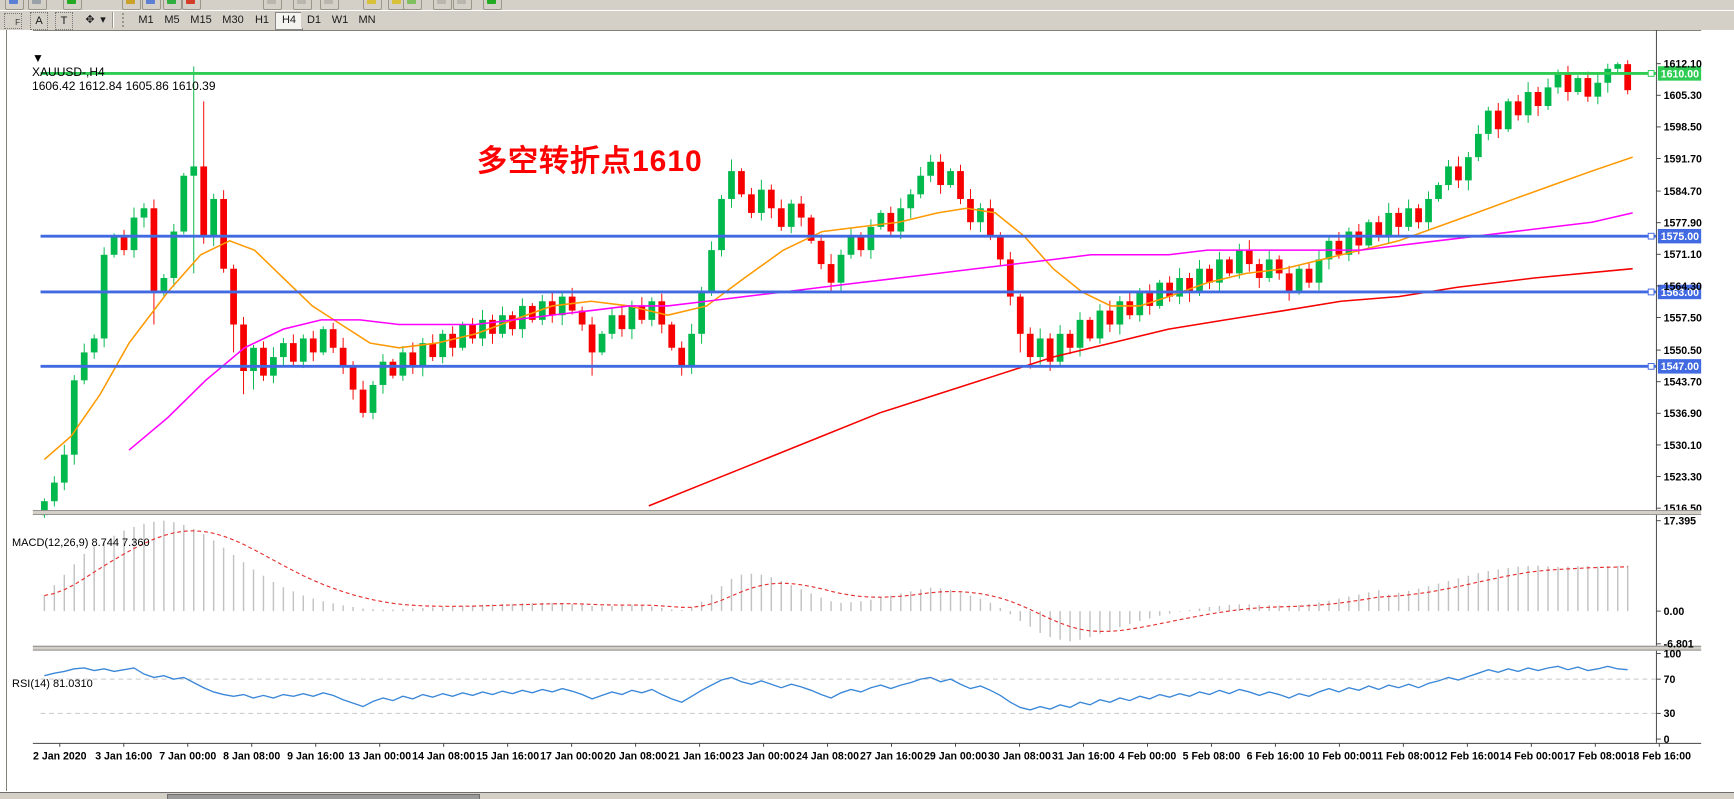 This screenshot has height=799, width=1734. Describe the element at coordinates (1019, 756) in the screenshot. I see `time-axis-label: 30 Jan 08:00` at that location.